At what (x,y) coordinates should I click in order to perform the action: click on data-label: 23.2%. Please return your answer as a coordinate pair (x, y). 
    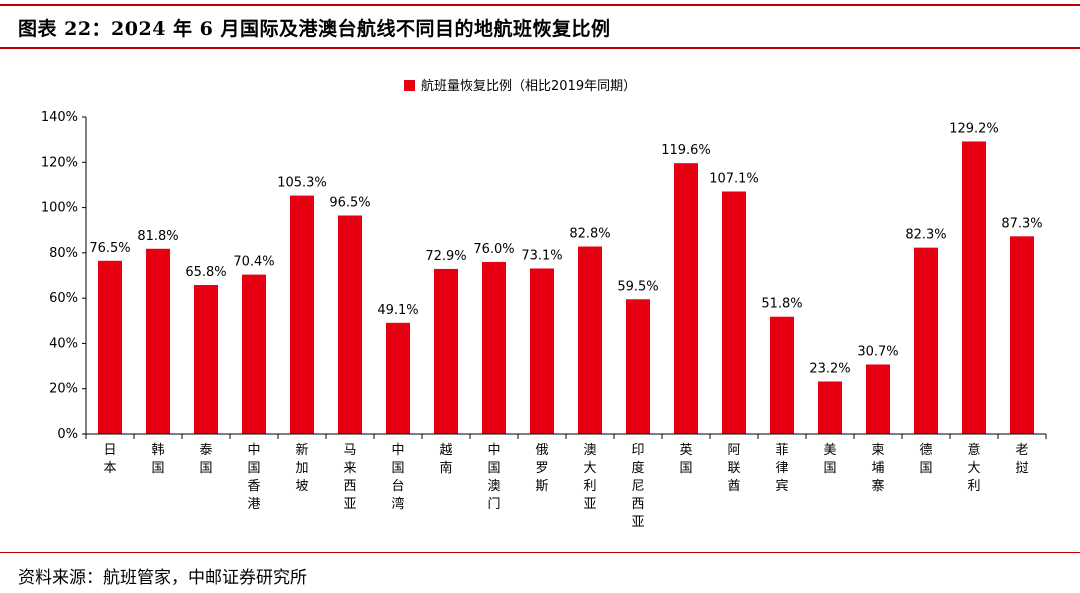
    Looking at the image, I should click on (829, 368).